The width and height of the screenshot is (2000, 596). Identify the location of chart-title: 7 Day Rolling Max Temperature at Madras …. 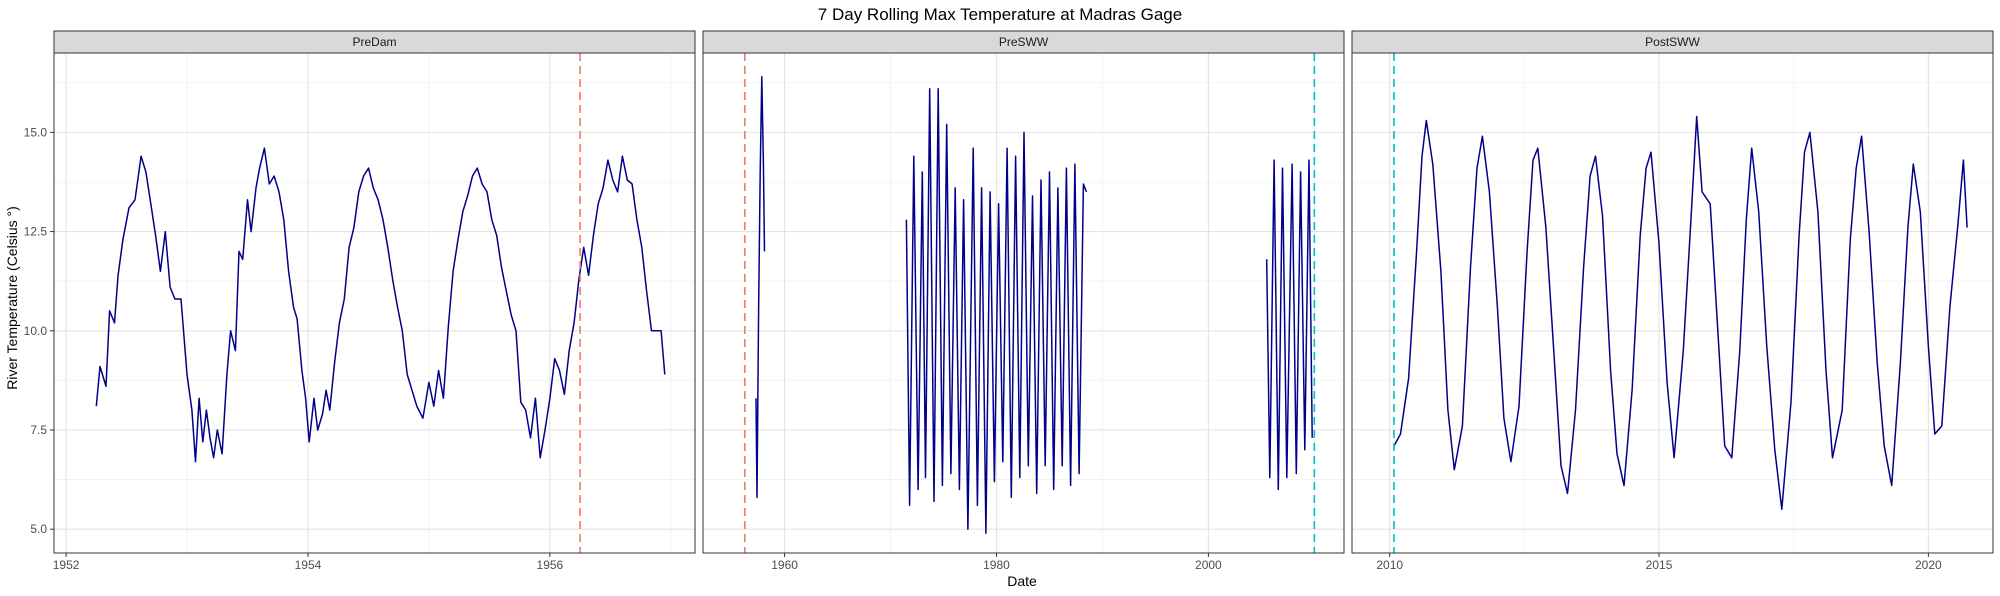
(1000, 14).